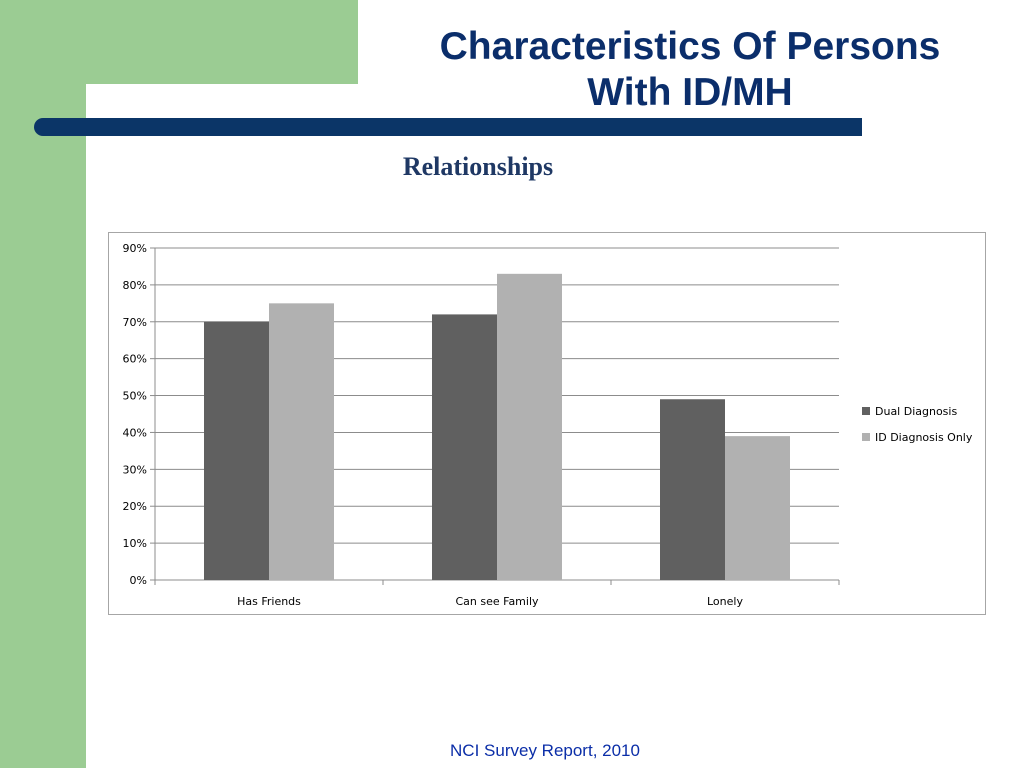 This screenshot has height=768, width=1024. I want to click on legend-label: ID Diagnosis Only, so click(924, 437).